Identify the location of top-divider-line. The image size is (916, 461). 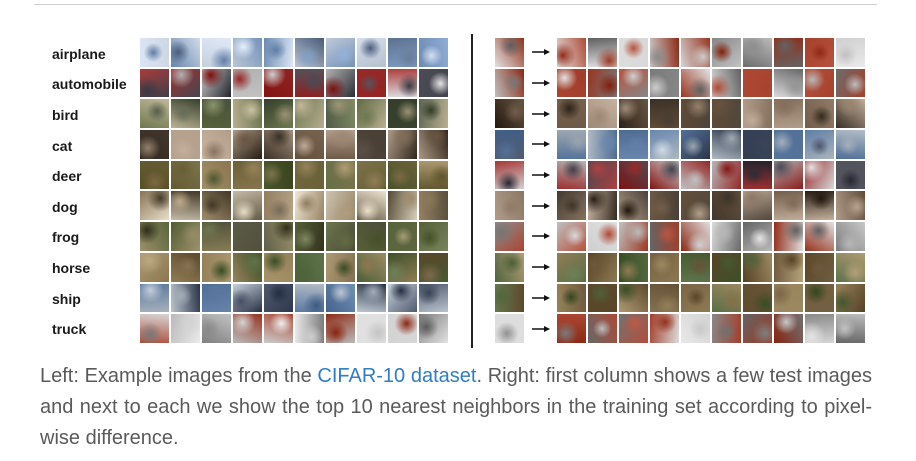
(455, 4).